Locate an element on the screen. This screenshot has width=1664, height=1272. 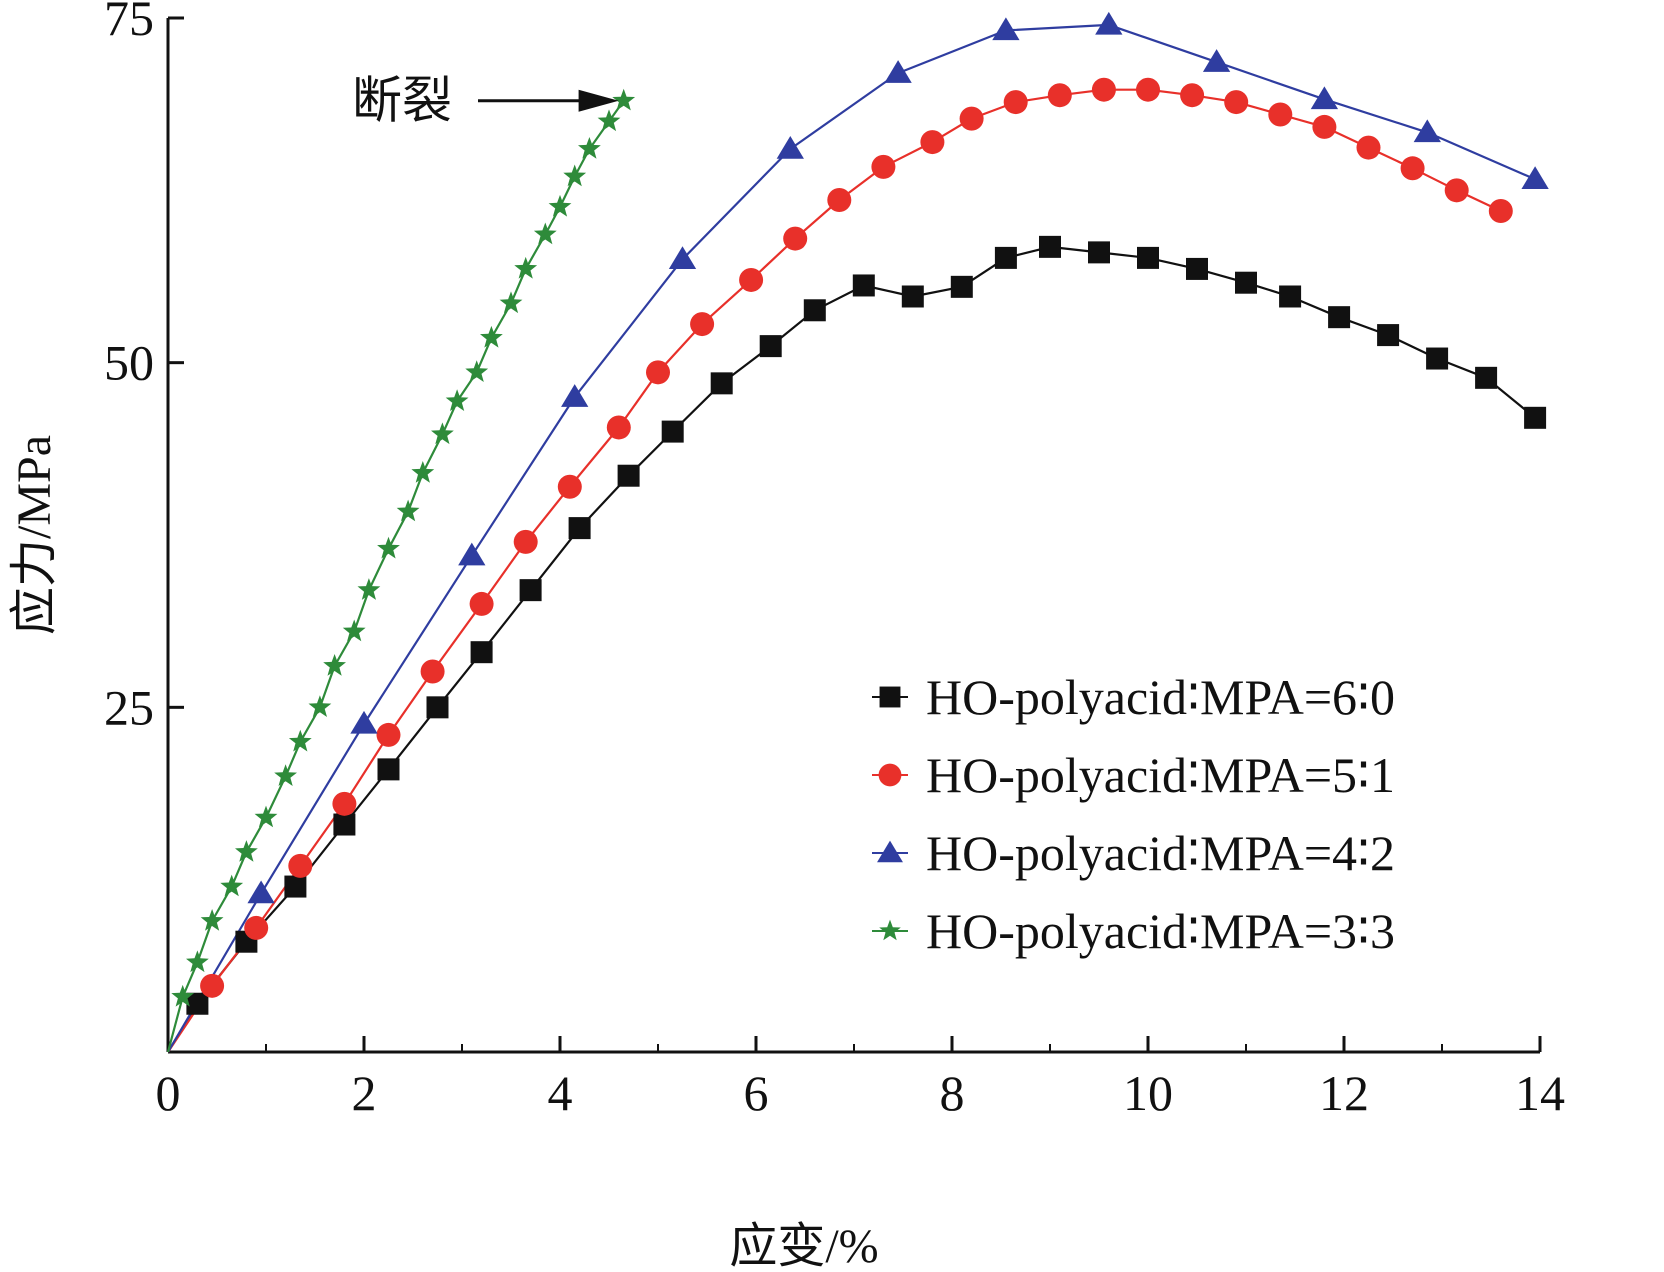
y-tick-label: 50 is located at coordinates (129, 363).